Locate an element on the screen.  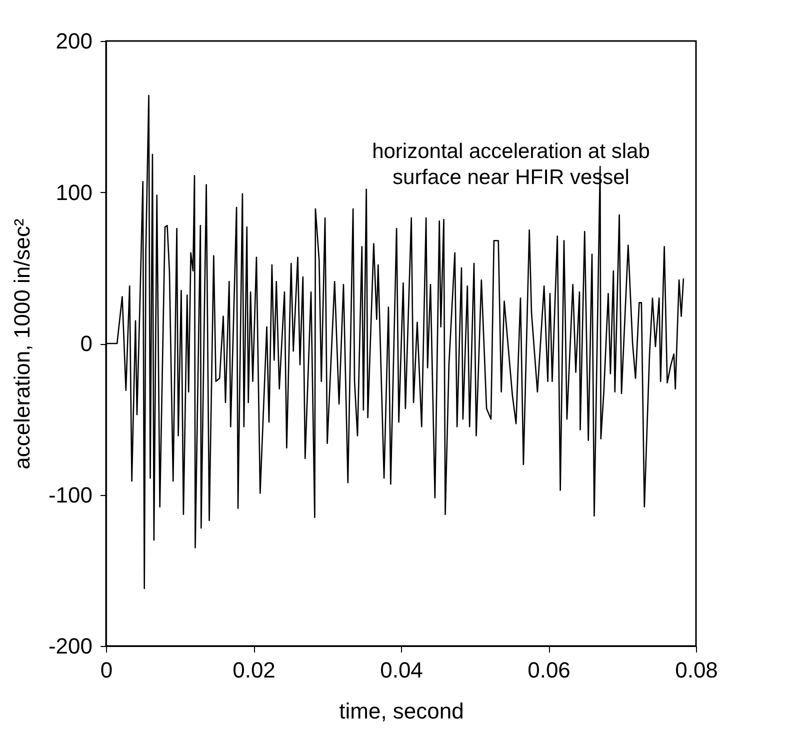
x-tick-label: 0.04 is located at coordinates (401, 670).